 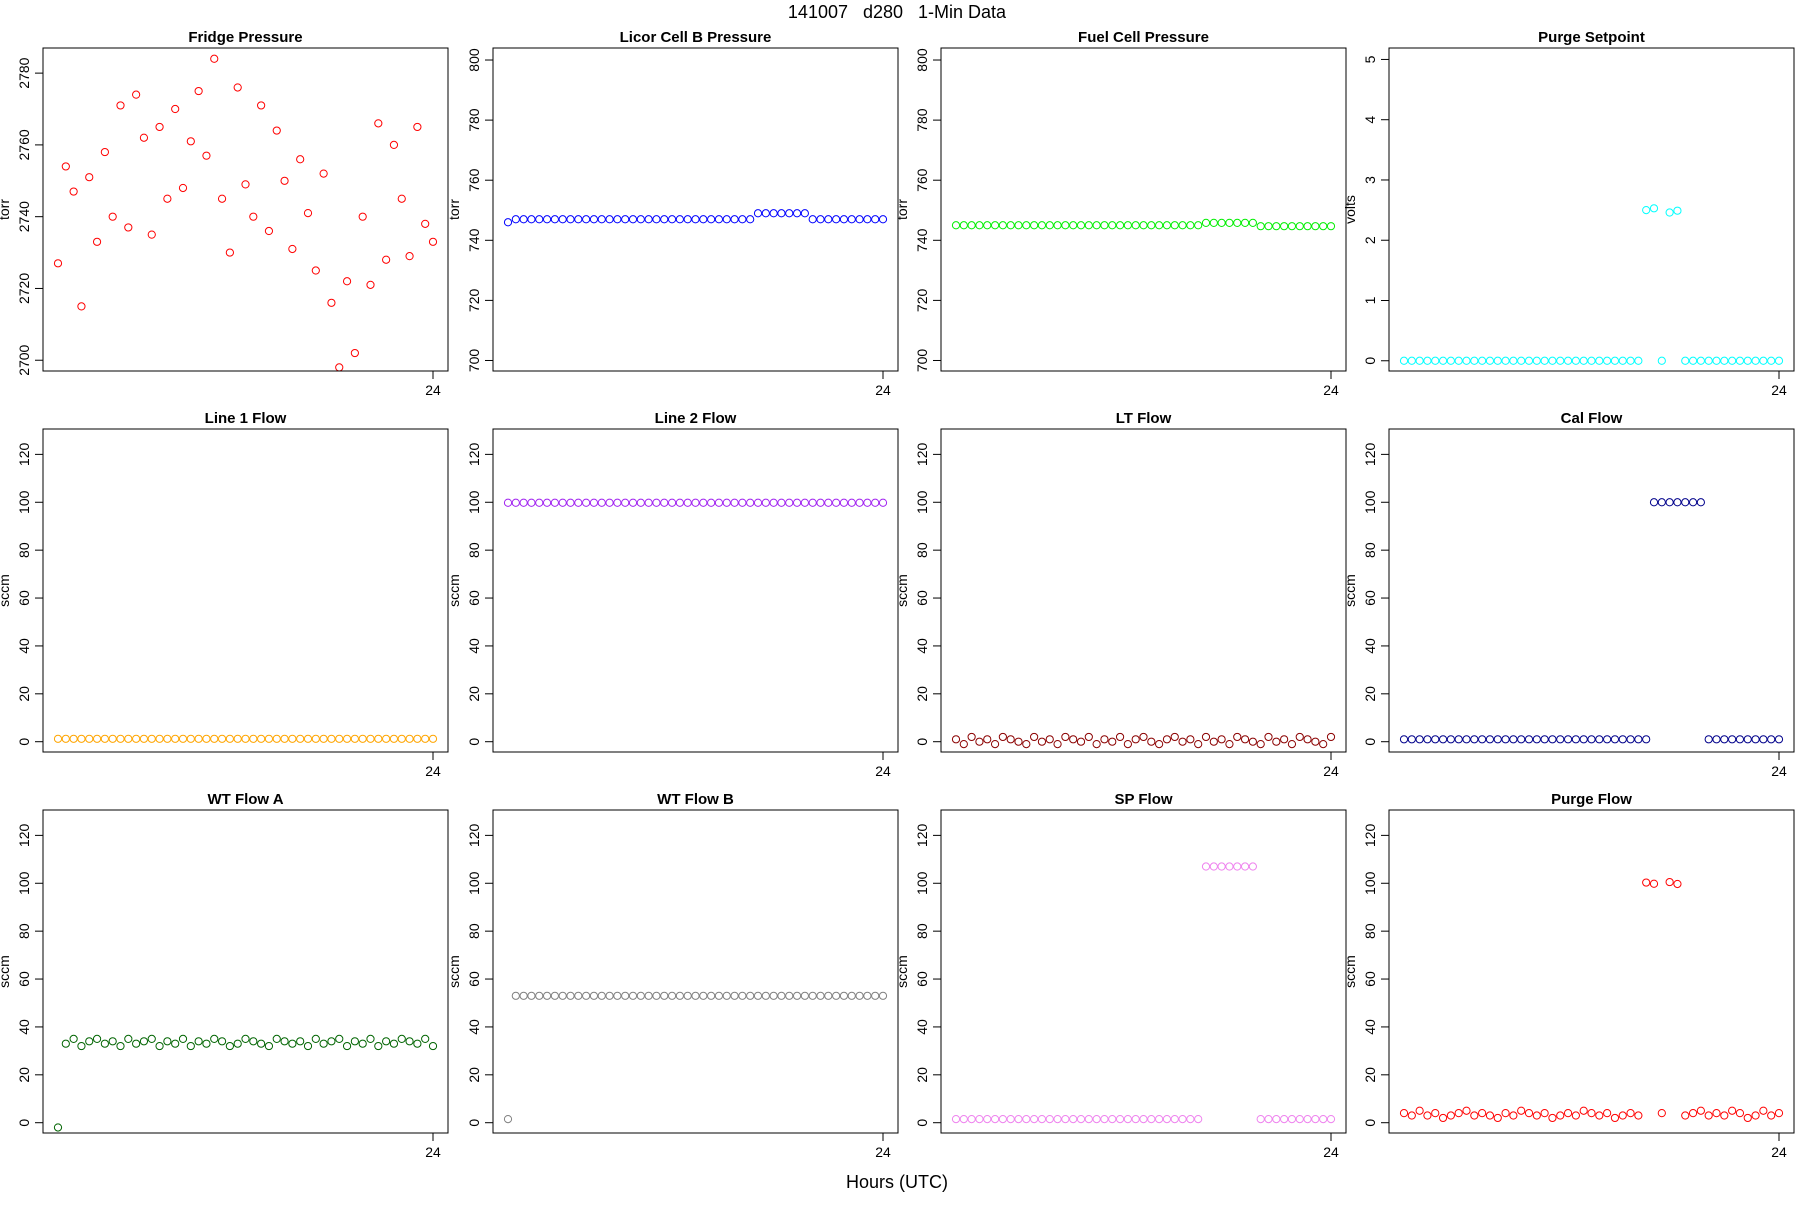 What do you see at coordinates (6, 971) in the screenshot?
I see `y-axis-label: sccm` at bounding box center [6, 971].